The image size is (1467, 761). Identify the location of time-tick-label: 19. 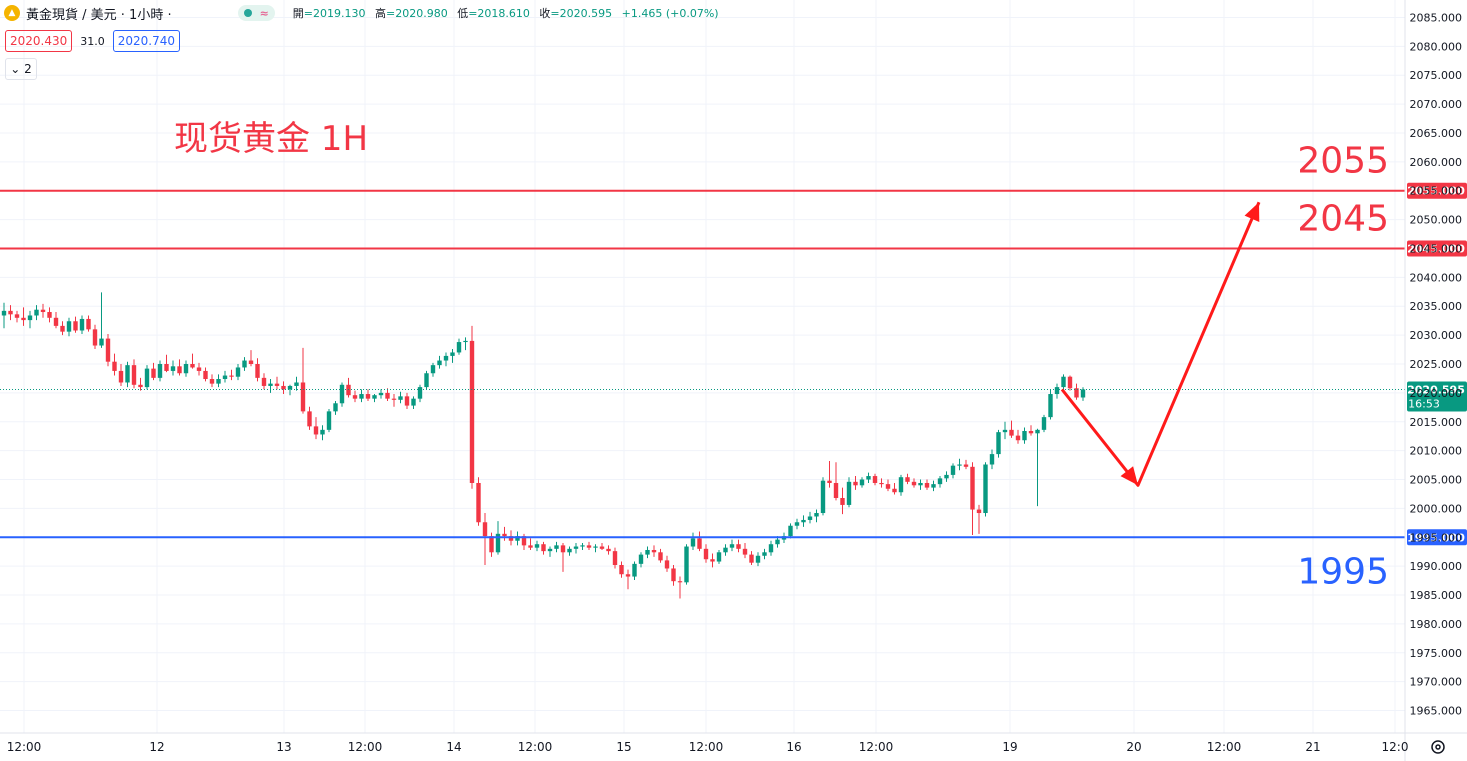
(1009, 747).